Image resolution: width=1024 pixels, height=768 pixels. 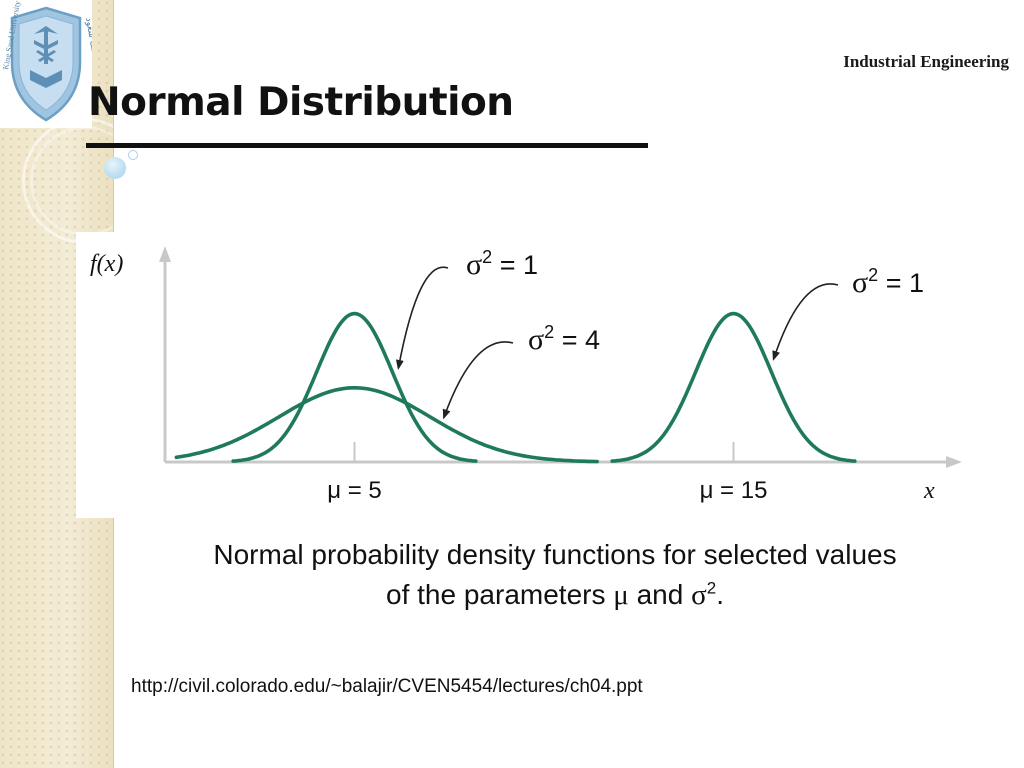 What do you see at coordinates (106, 264) in the screenshot?
I see `y-axis-label: f(x)` at bounding box center [106, 264].